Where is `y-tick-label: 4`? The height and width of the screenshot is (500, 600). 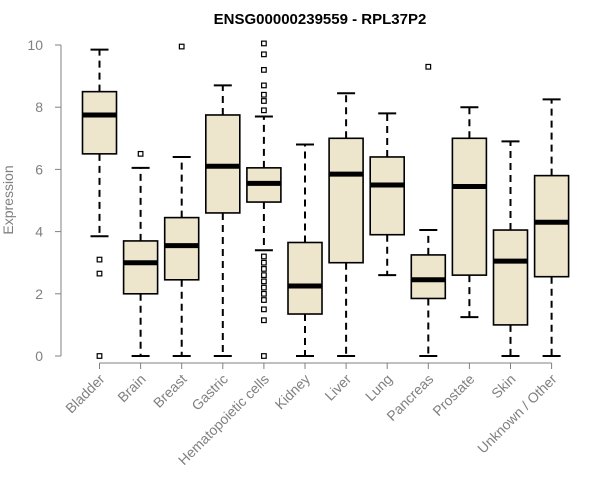 y-tick-label: 4 is located at coordinates (39, 232).